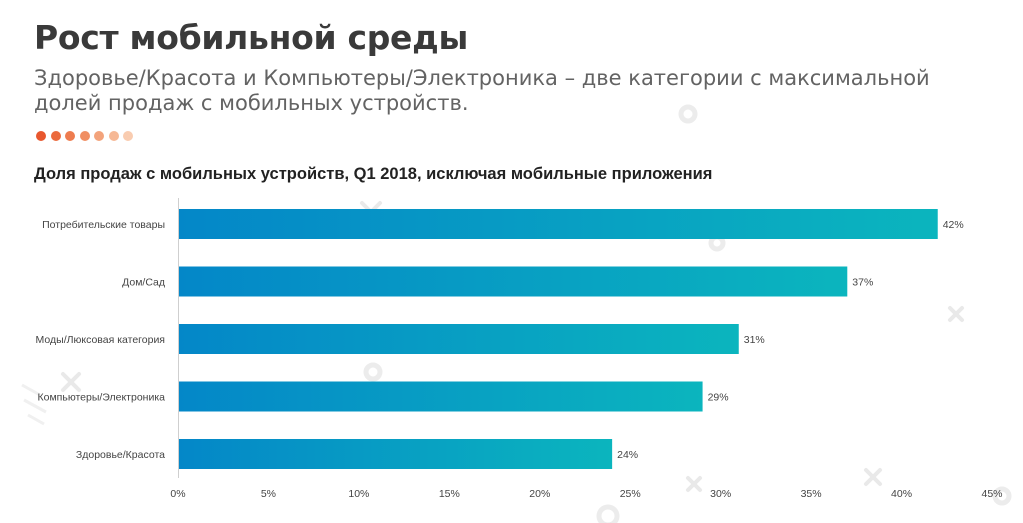 This screenshot has height=523, width=1023. Describe the element at coordinates (251, 37) in the screenshot. I see `slide-title: Рост мобильной среды` at that location.